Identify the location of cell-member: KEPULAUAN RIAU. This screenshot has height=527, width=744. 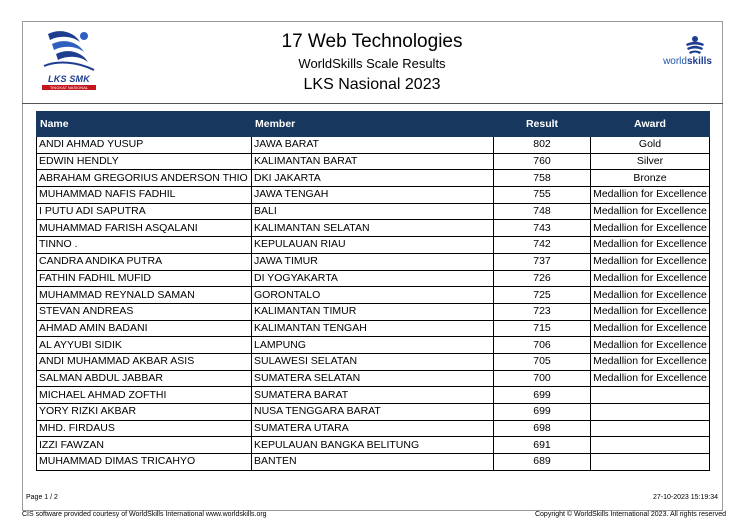
(372, 245).